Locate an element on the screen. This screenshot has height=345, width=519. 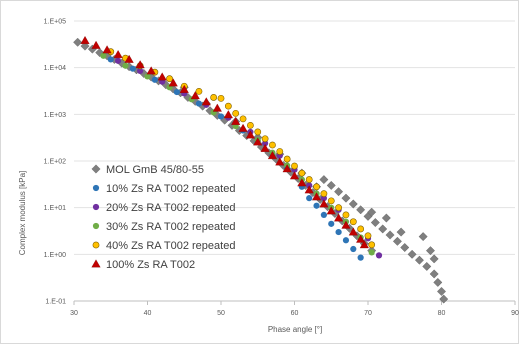
y-tick-label: 1.E+04 is located at coordinates (55, 68).